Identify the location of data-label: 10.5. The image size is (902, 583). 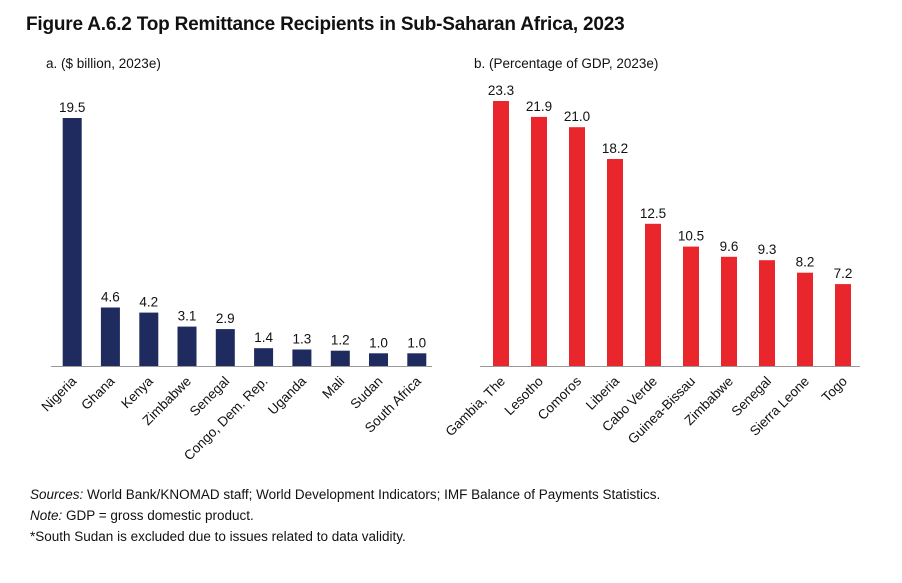
(691, 236).